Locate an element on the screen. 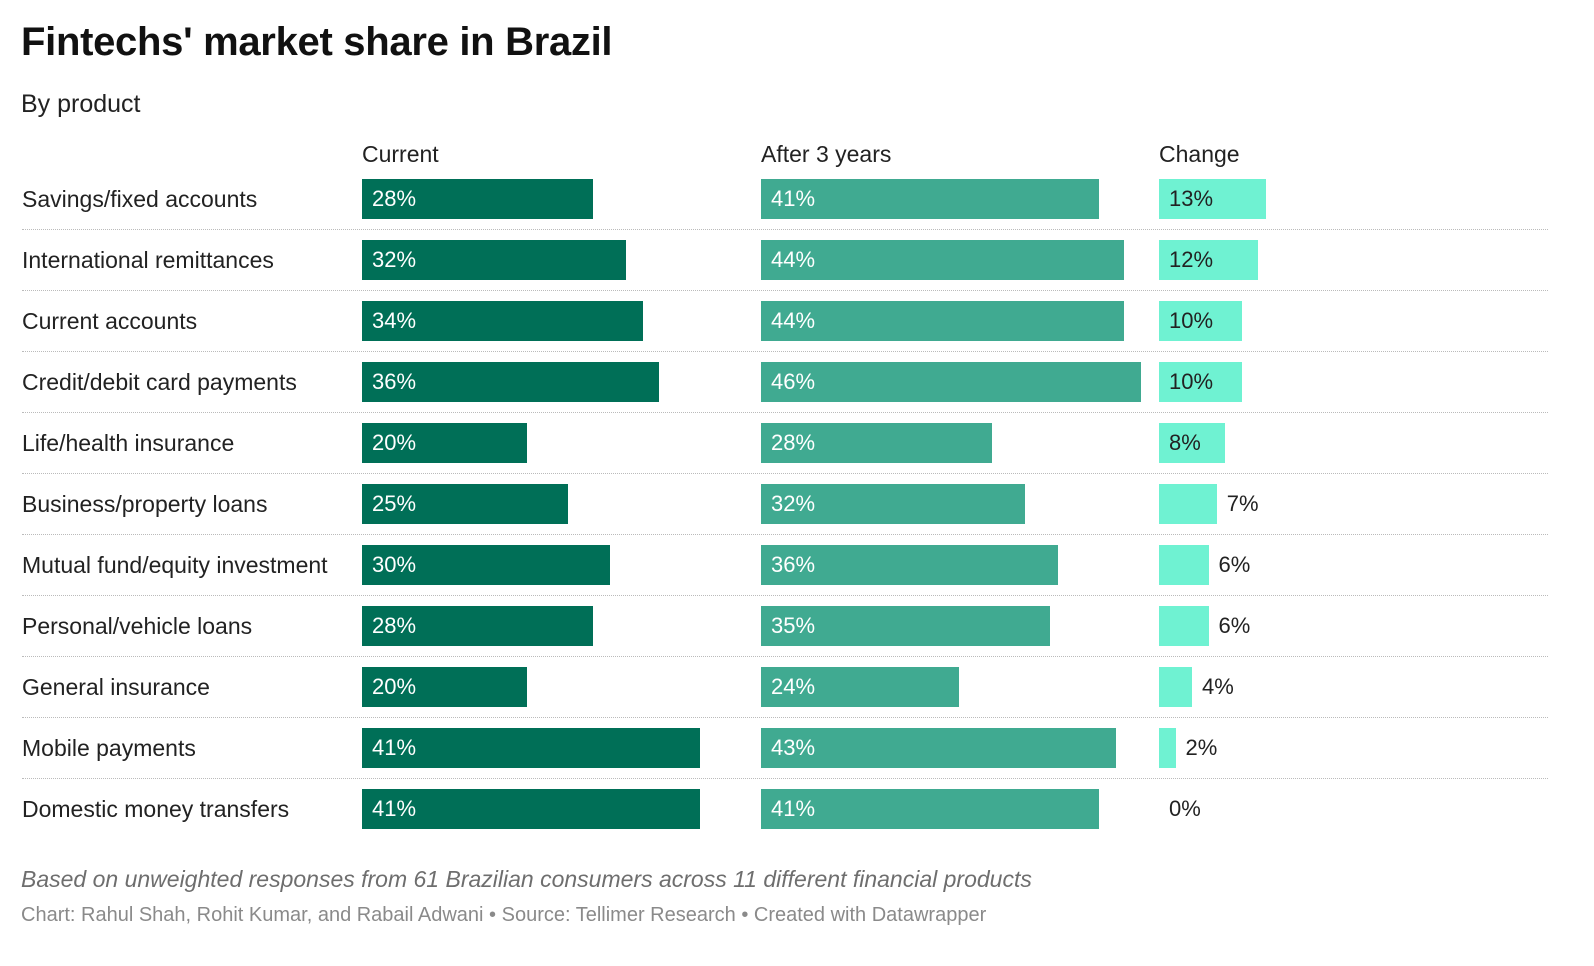  value-label-change: 13% is located at coordinates (1191, 198).